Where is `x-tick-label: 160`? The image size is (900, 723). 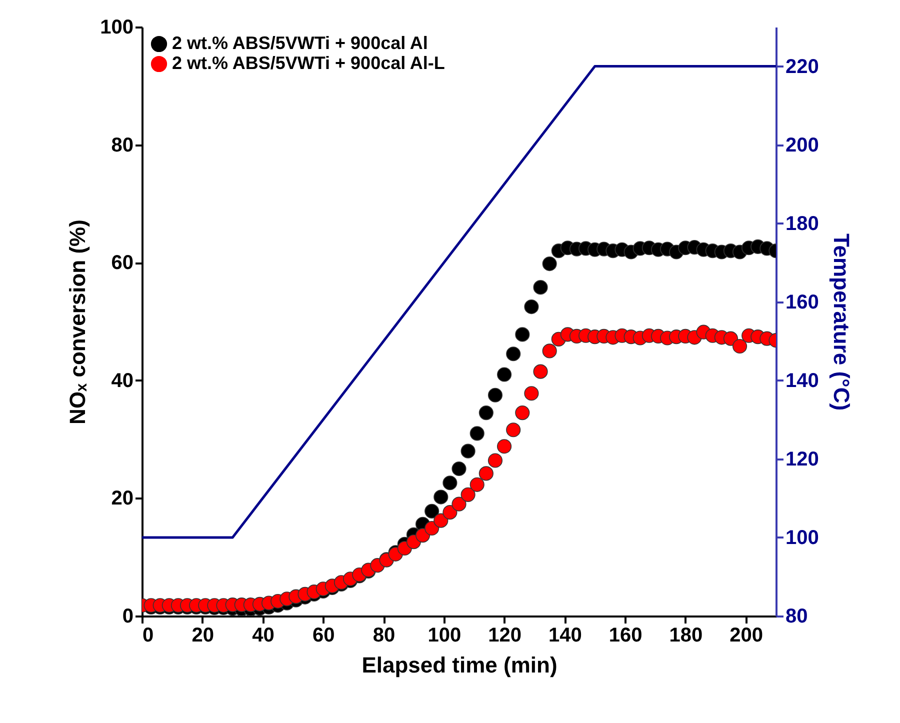
x-tick-label: 160 is located at coordinates (625, 635).